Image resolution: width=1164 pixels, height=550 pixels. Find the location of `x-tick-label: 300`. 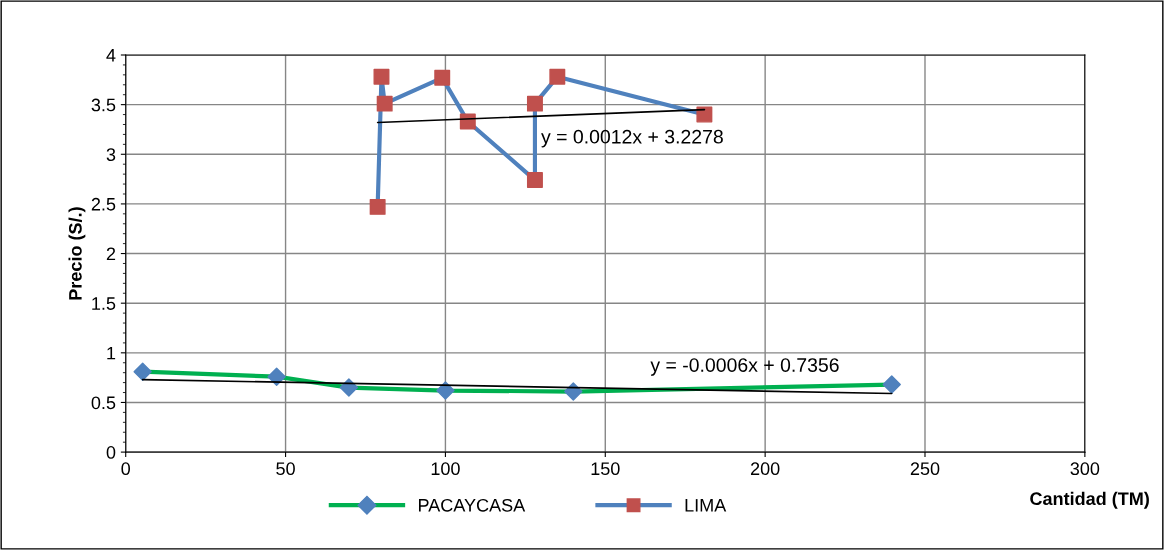

x-tick-label: 300 is located at coordinates (1085, 469).